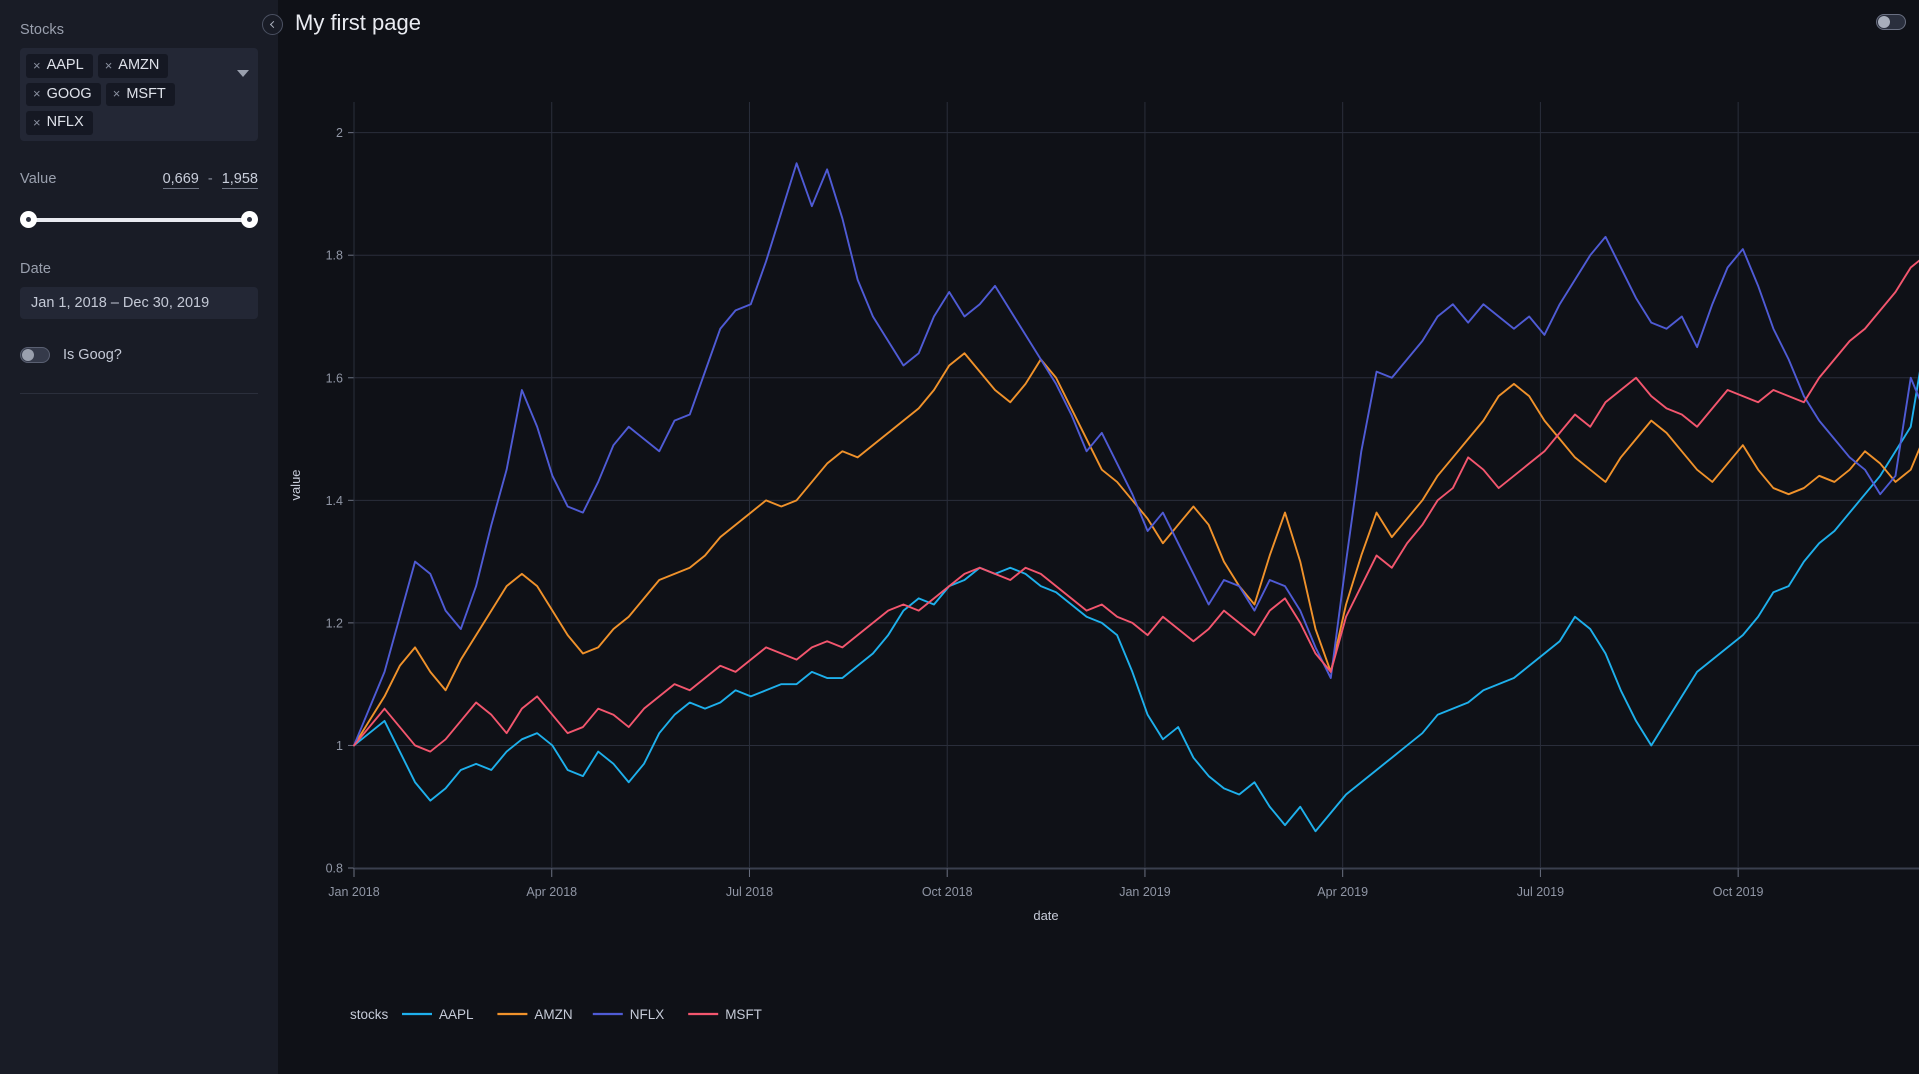  Describe the element at coordinates (35, 354) in the screenshot. I see `is-goog-toggle` at that location.